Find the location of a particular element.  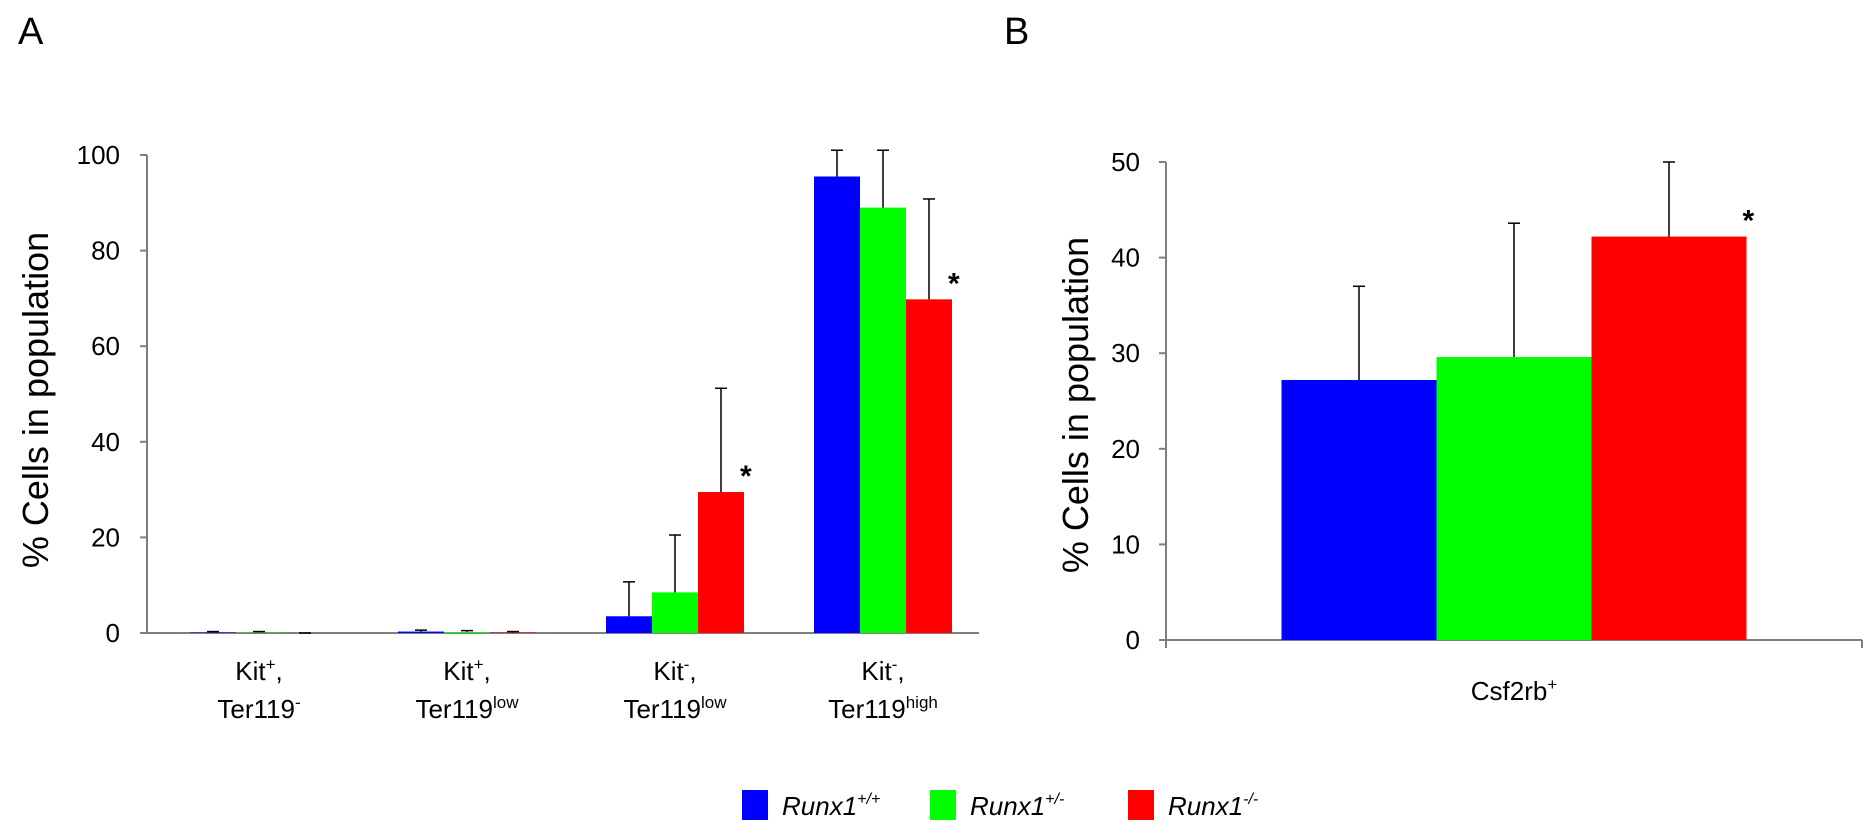

x-tick-label: Csf2rb+ is located at coordinates (1514, 690).